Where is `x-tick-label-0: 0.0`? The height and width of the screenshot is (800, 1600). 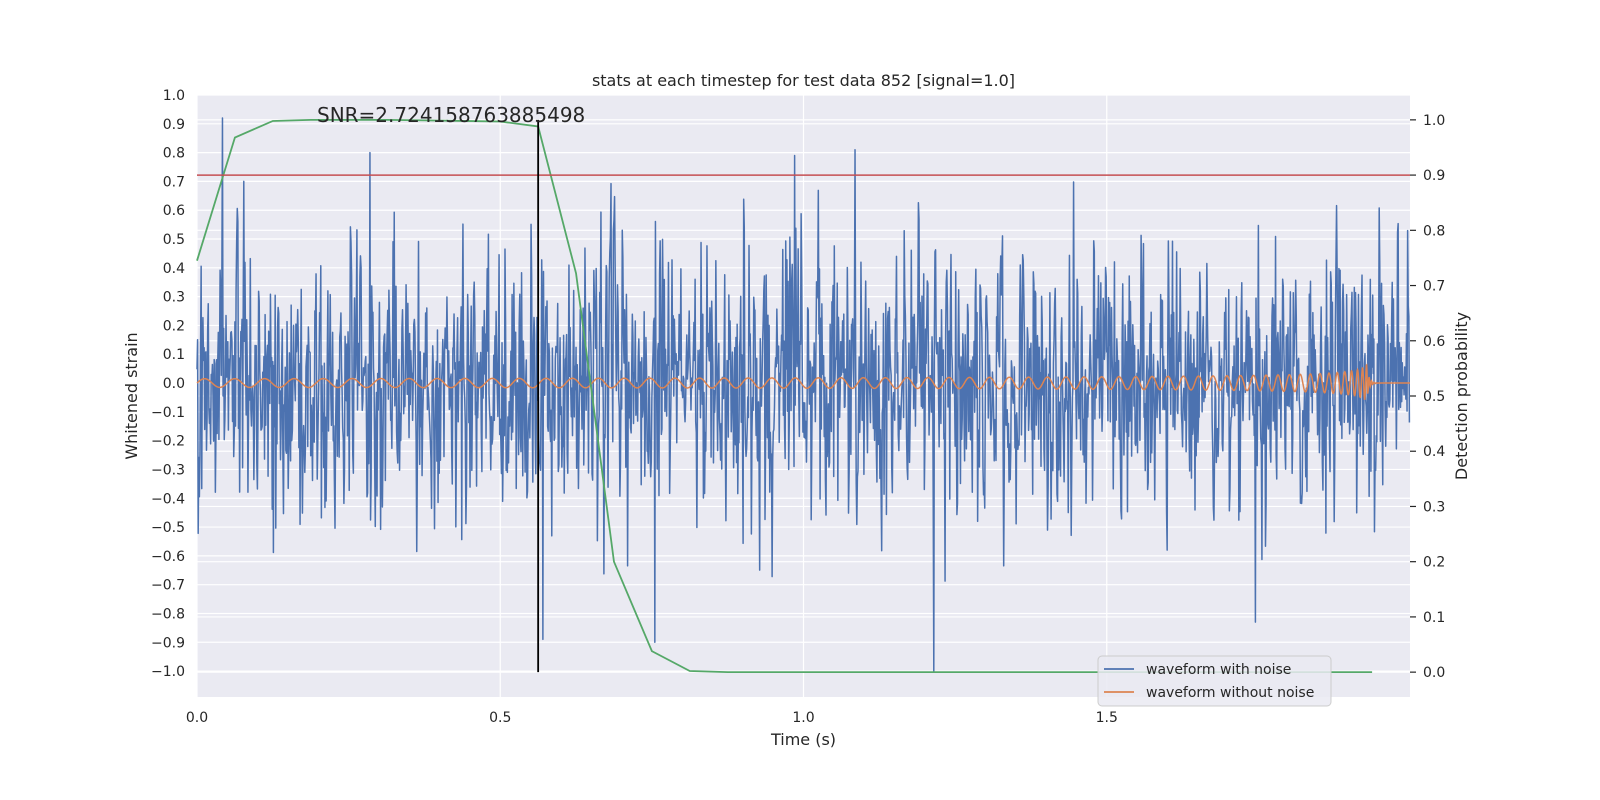
x-tick-label-0: 0.0 is located at coordinates (197, 718).